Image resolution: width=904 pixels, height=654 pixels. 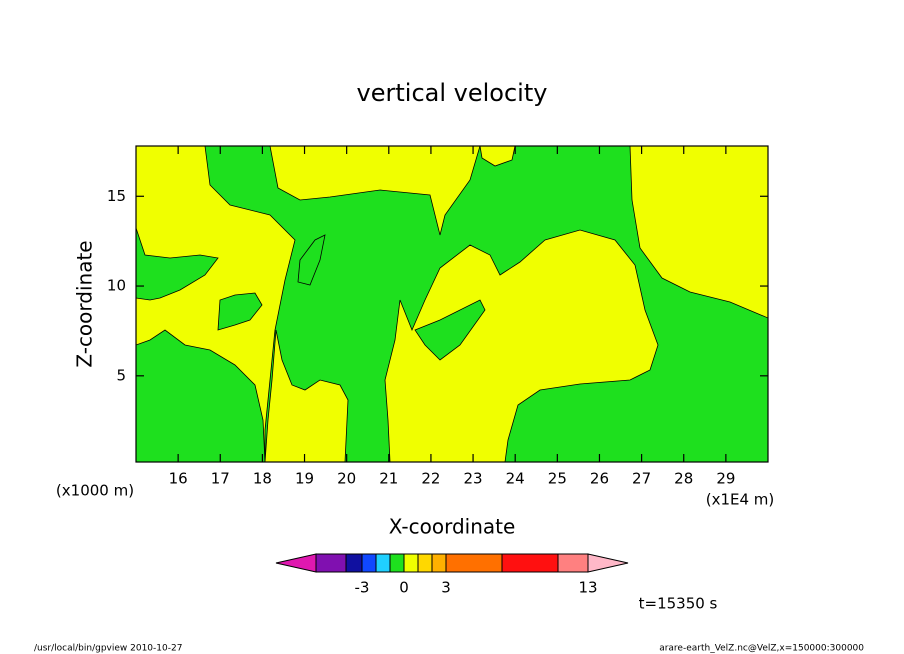 What do you see at coordinates (262, 479) in the screenshot?
I see `x-tick-label: 18` at bounding box center [262, 479].